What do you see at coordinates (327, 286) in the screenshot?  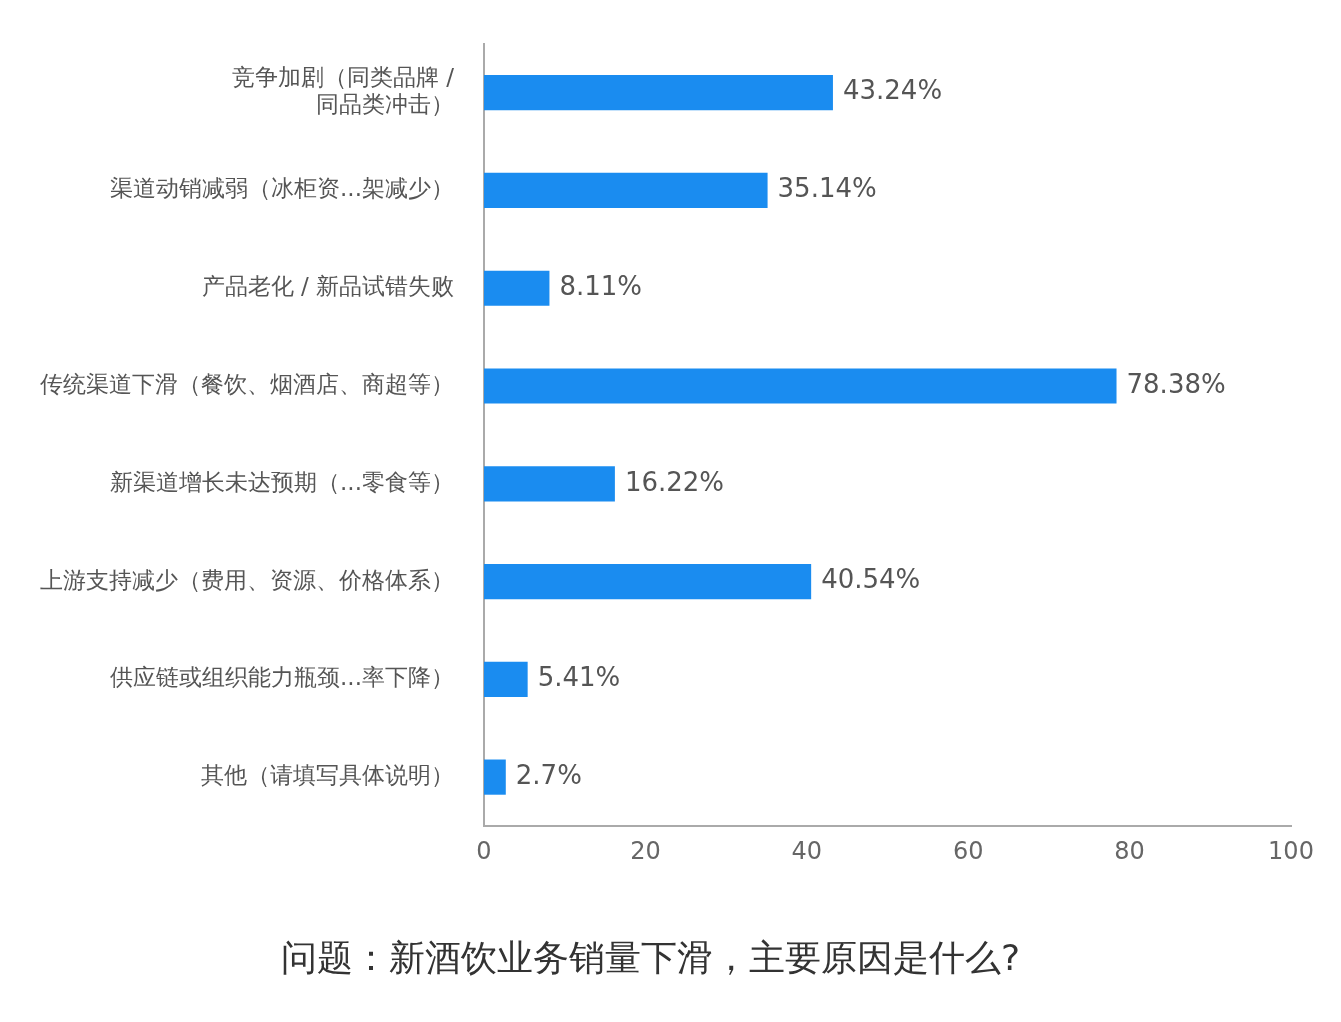 I see `y-tick-label: 产品老化 / 新品试错失败` at bounding box center [327, 286].